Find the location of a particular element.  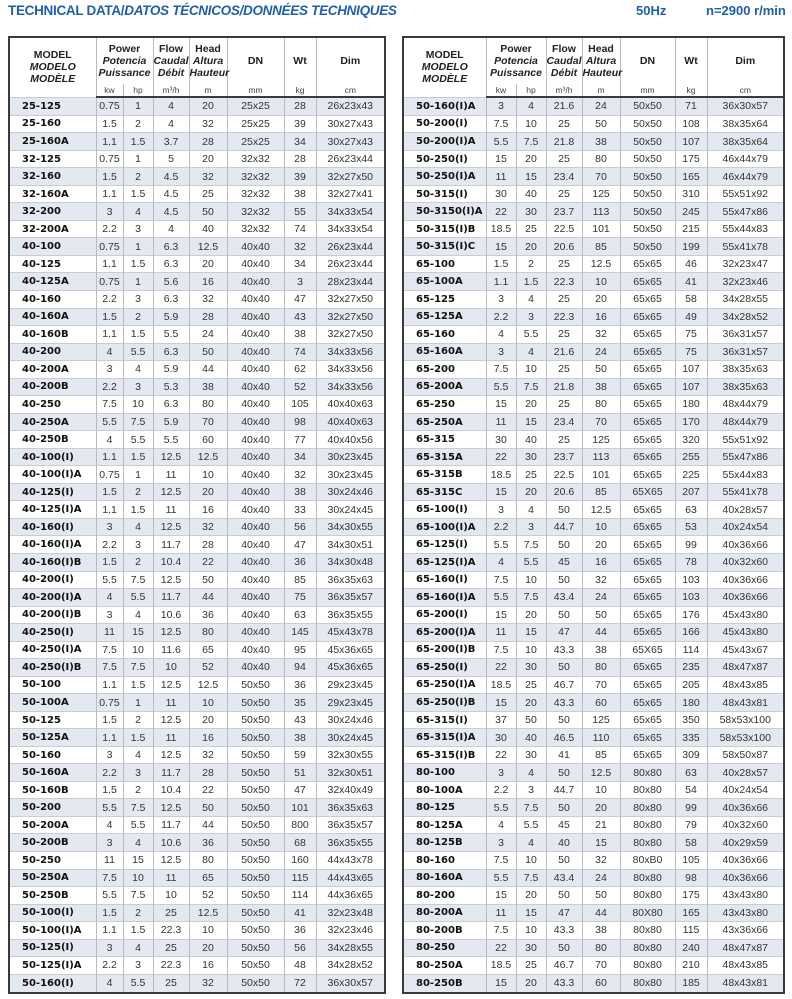

cell-weight: 115 is located at coordinates (300, 877).